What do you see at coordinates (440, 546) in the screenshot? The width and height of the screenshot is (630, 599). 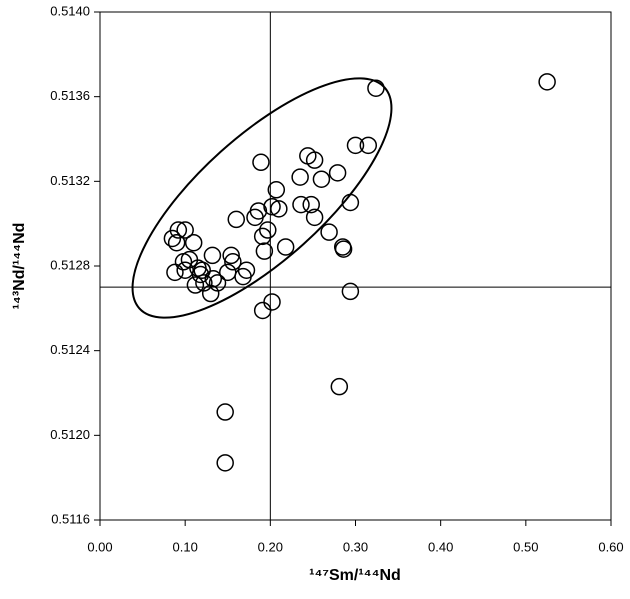 I see `x-tick-label: 0.40` at bounding box center [440, 546].